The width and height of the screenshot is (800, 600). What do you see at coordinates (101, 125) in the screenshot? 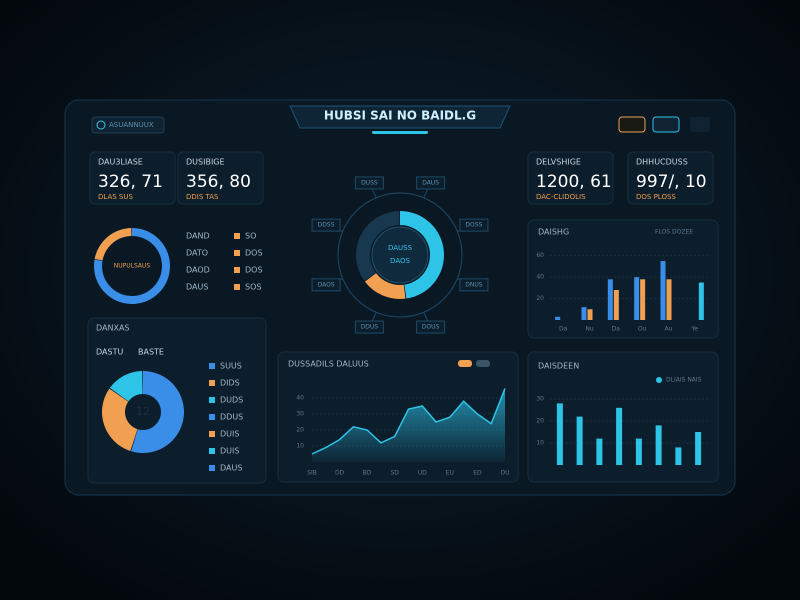
I see `badge-icon` at bounding box center [101, 125].